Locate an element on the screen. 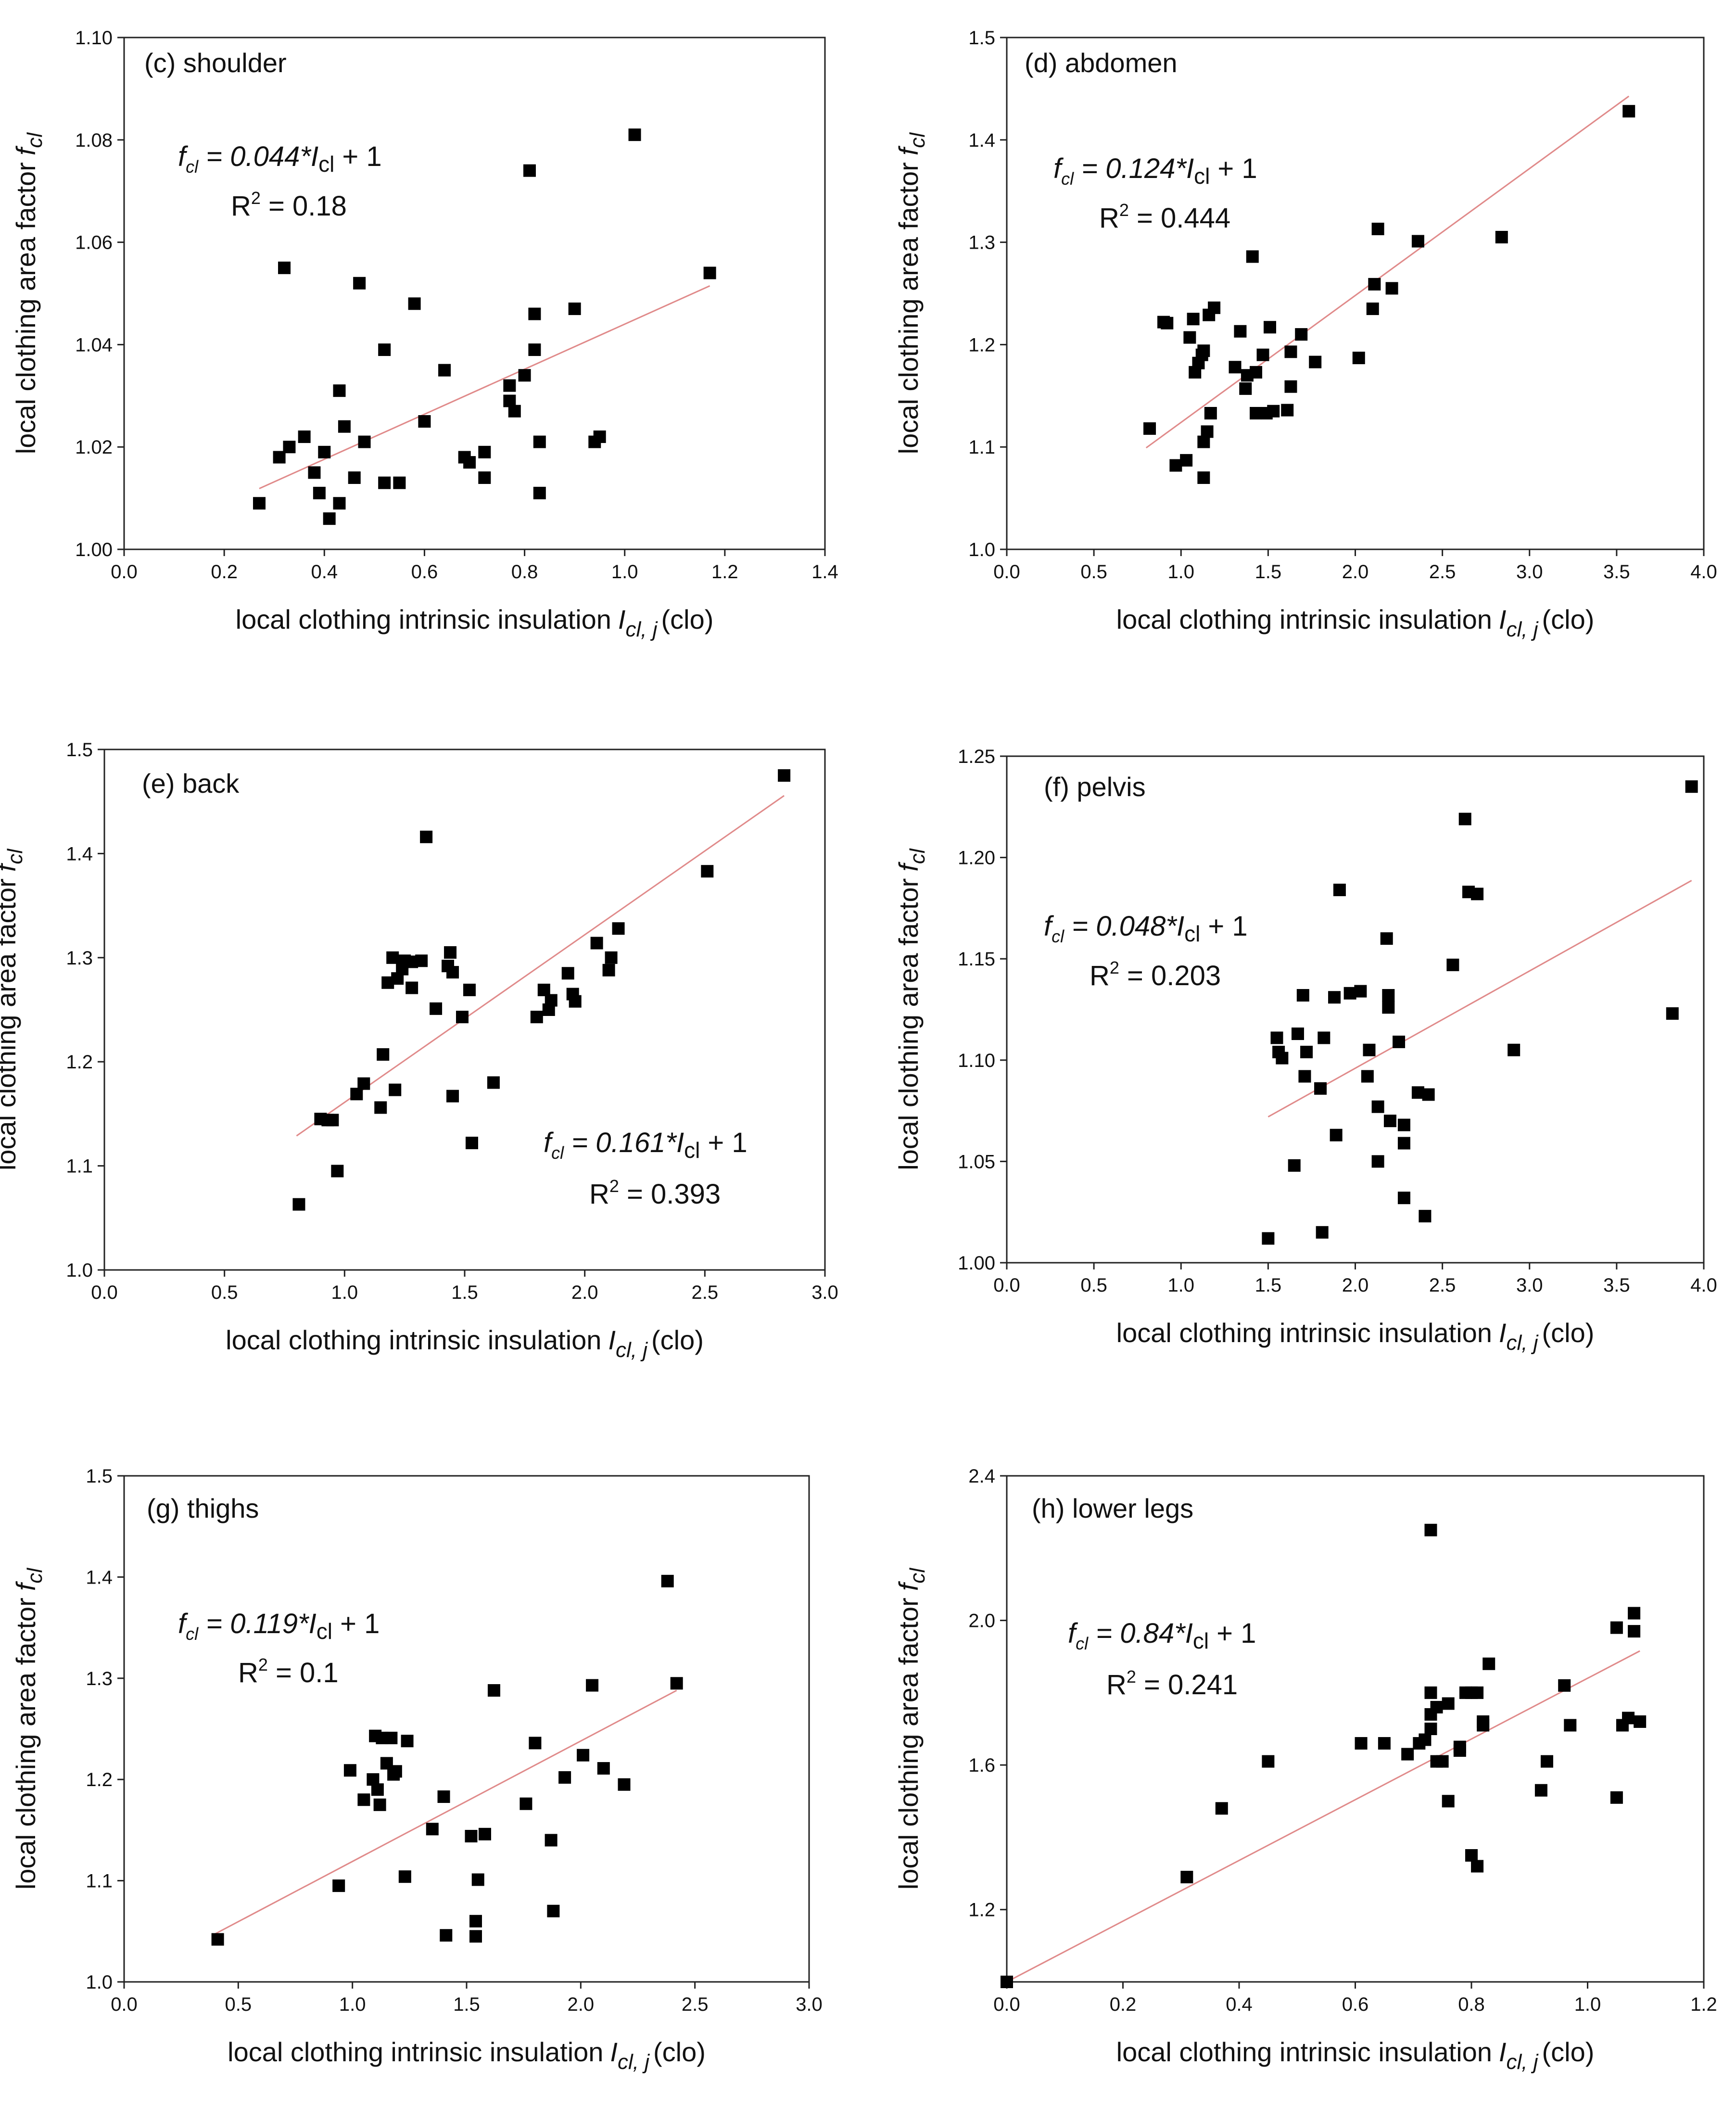  x-tick-label: 0.0 is located at coordinates (1007, 572).